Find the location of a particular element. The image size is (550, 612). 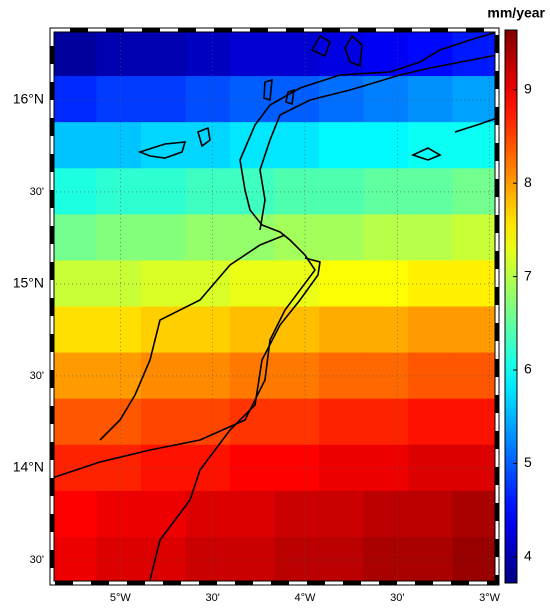

y-tick-label: 15°N is located at coordinates (28, 283).